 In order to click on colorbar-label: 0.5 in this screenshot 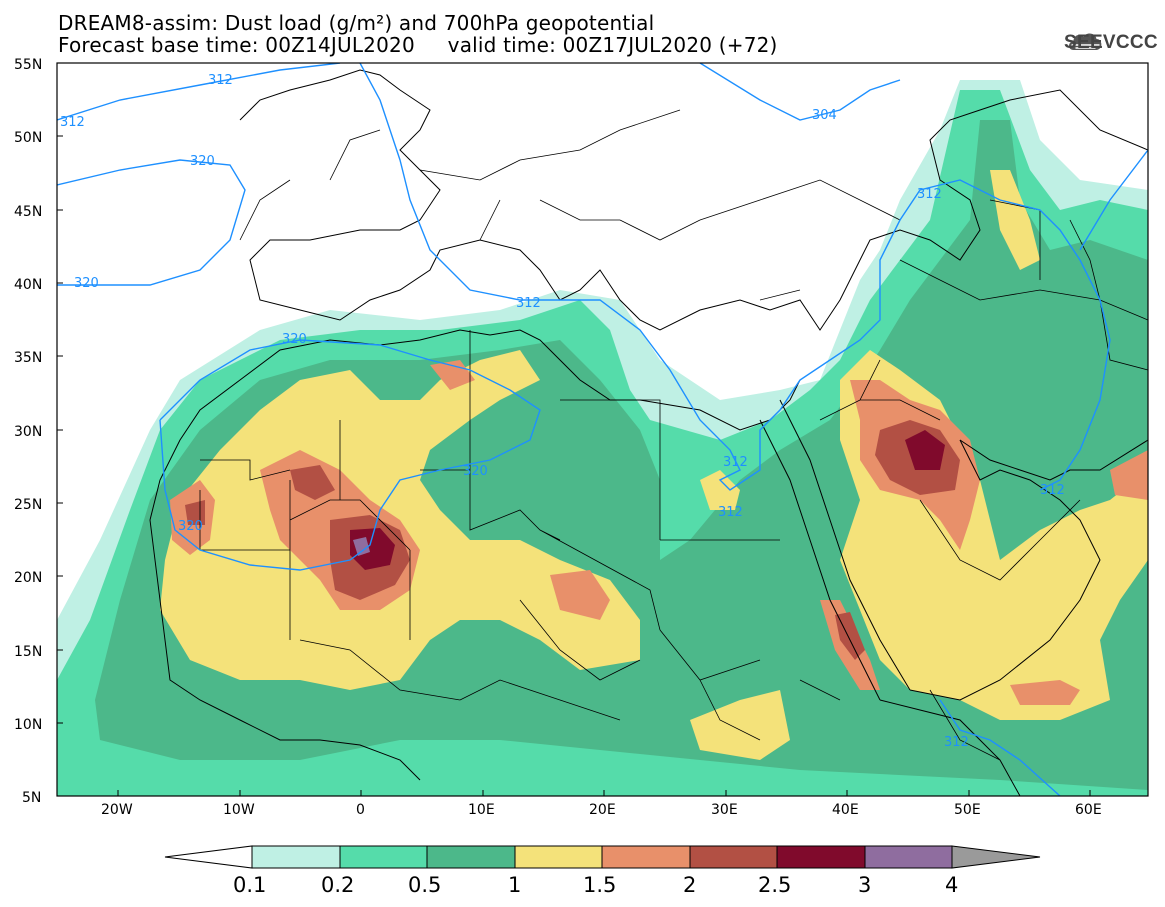, I will do `click(424, 885)`.